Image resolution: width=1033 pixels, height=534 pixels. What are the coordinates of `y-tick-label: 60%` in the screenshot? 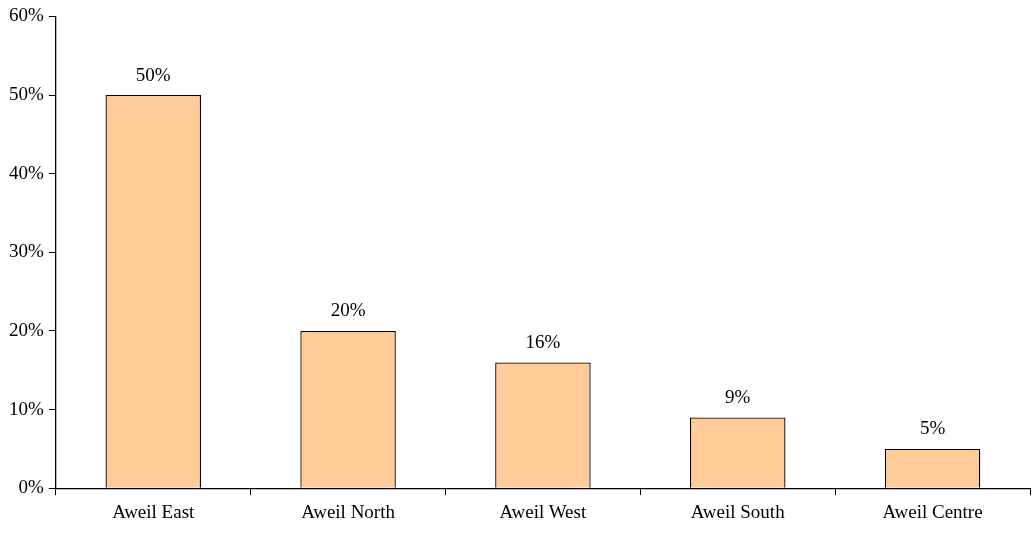 It's located at (26, 15).